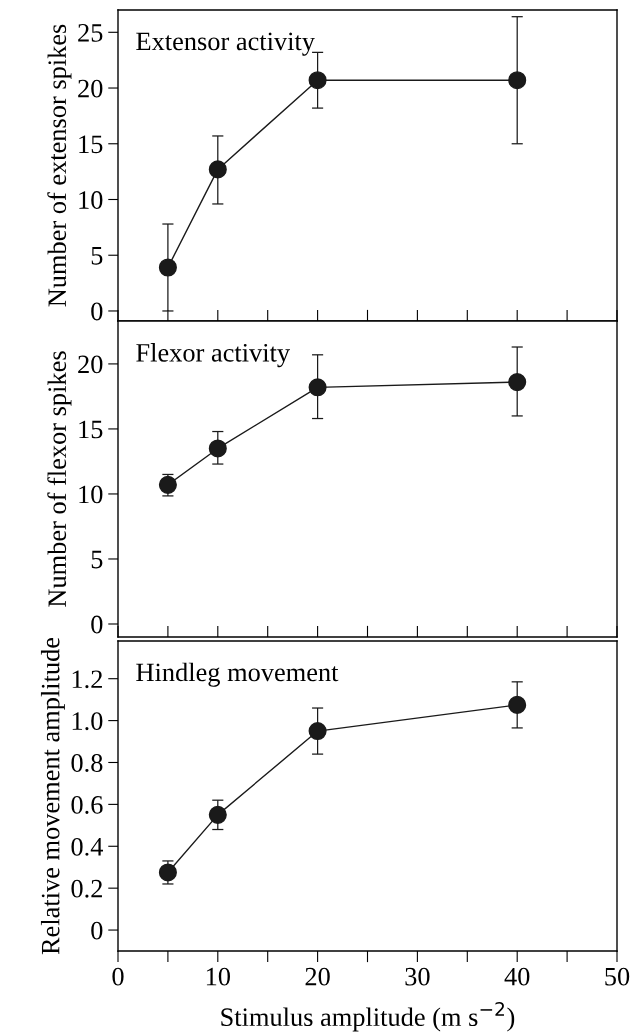 The height and width of the screenshot is (1036, 635). What do you see at coordinates (218, 976) in the screenshot?
I see `x-tick-label: 10` at bounding box center [218, 976].